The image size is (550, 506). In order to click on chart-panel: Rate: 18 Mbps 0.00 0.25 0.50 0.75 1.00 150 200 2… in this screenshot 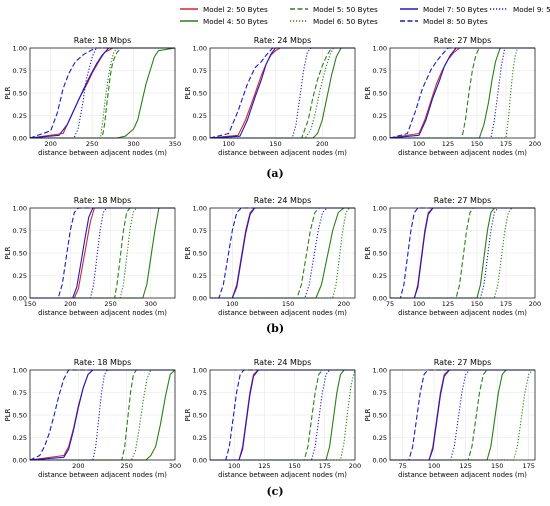, I will do `click(90, 256)`.